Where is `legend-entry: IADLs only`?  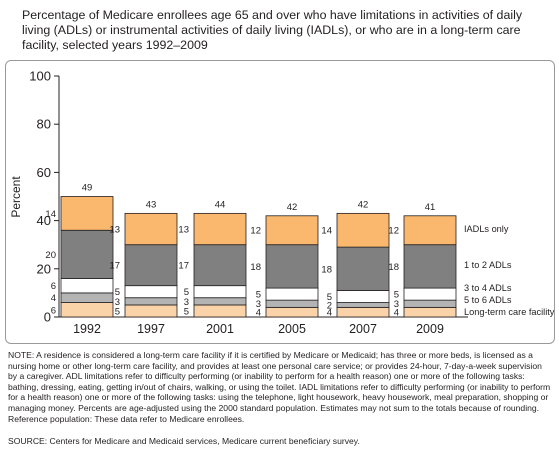
legend-entry: IADLs only is located at coordinates (486, 229).